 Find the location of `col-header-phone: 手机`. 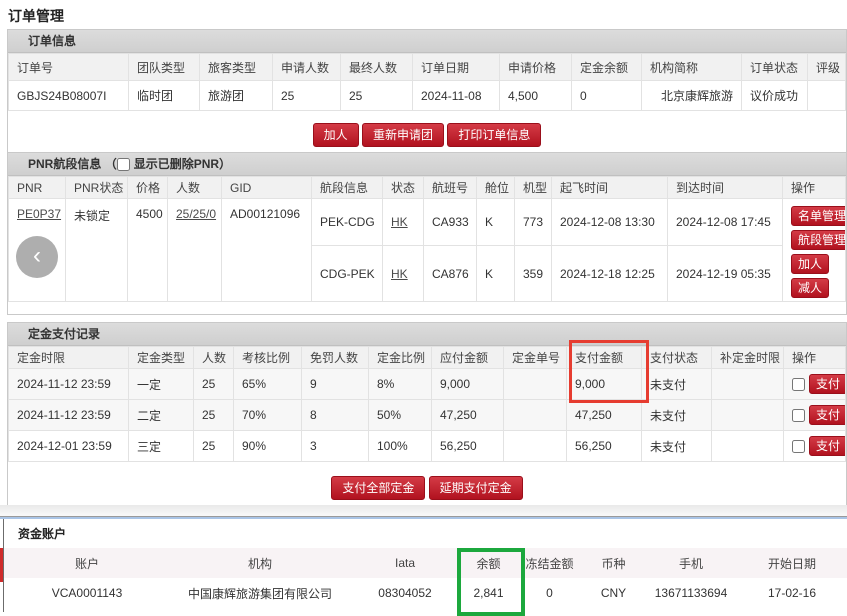

col-header-phone: 手机 is located at coordinates (691, 563).